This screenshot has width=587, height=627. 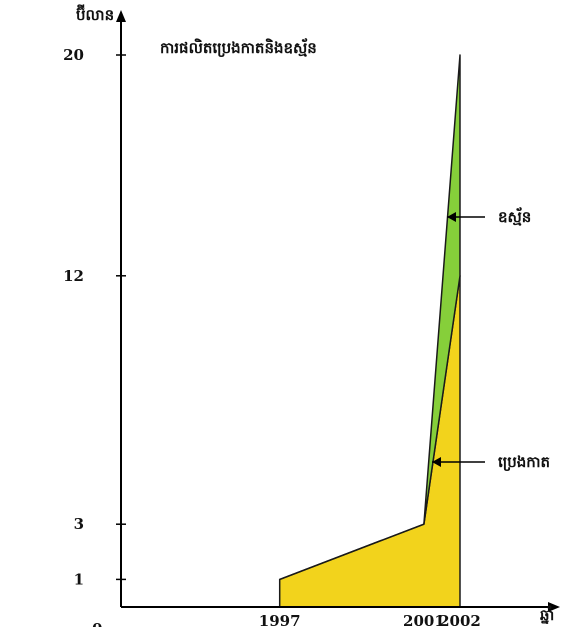 What do you see at coordinates (73, 276) in the screenshot?
I see `y-tick-label: 12` at bounding box center [73, 276].